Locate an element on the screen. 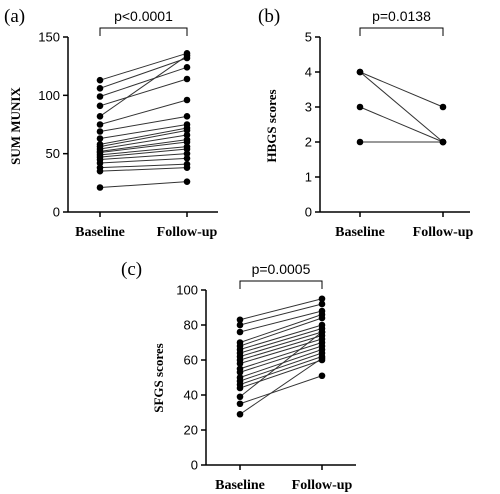 The width and height of the screenshot is (500, 494). y-tick-label: 40 is located at coordinates (191, 395).